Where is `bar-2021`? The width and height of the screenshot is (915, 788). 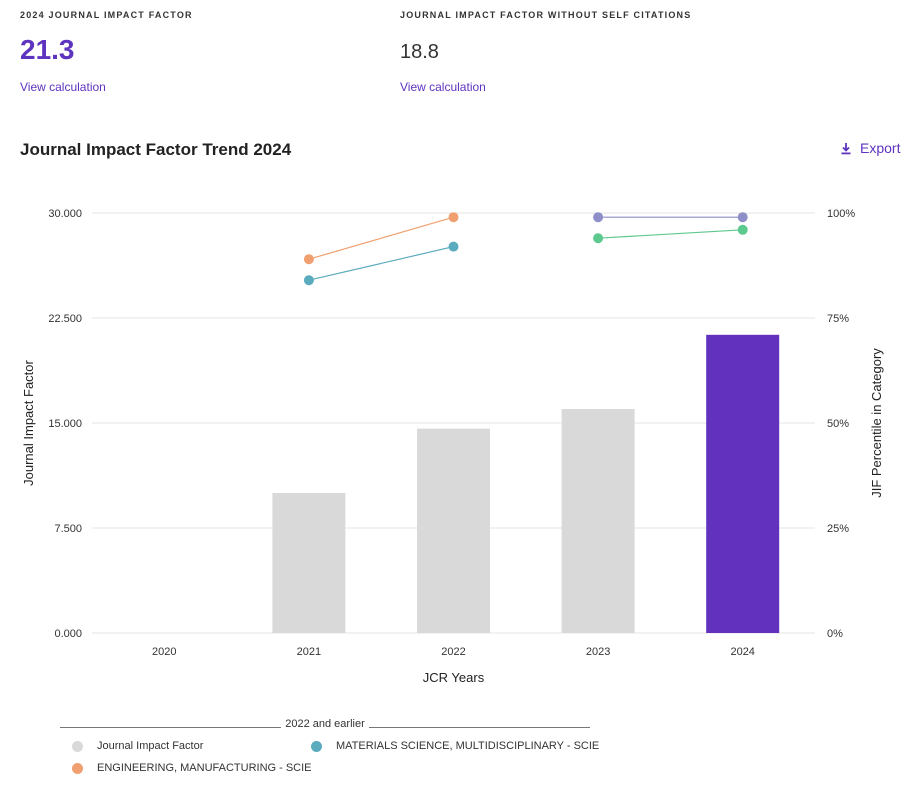
bar-2021 is located at coordinates (309, 563).